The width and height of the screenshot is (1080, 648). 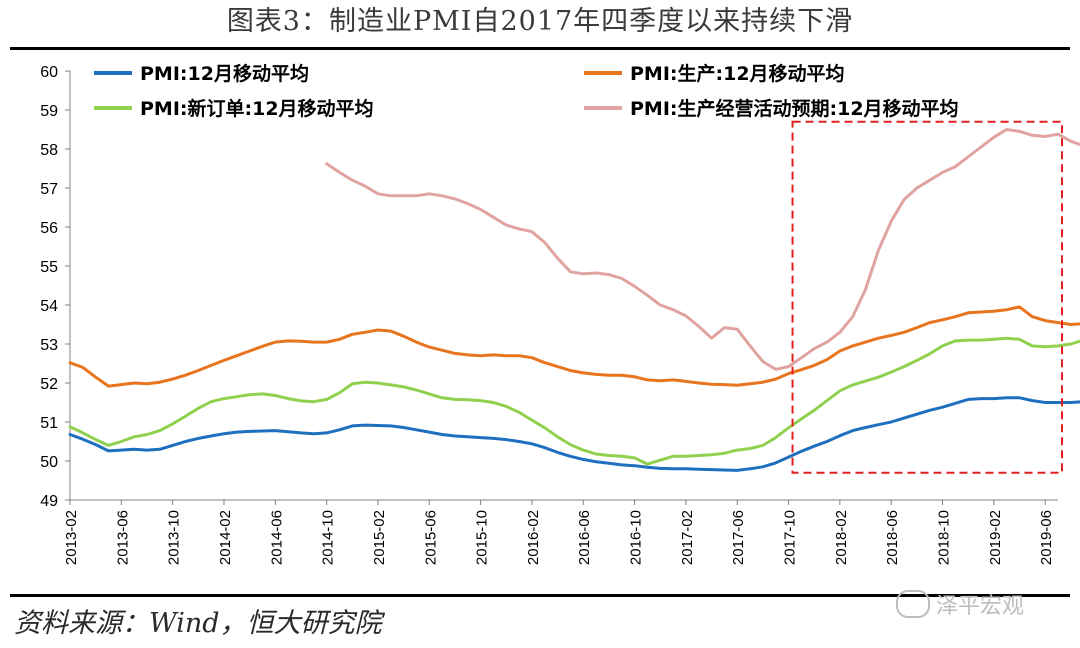 What do you see at coordinates (174, 537) in the screenshot?
I see `x-tick-label: 2013-10` at bounding box center [174, 537].